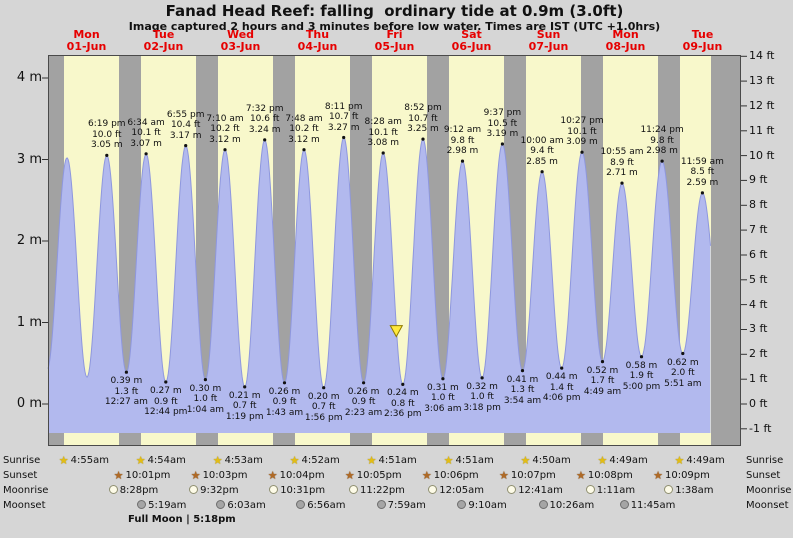  I want to click on day-label: Mon 08-Jun, so click(625, 41).